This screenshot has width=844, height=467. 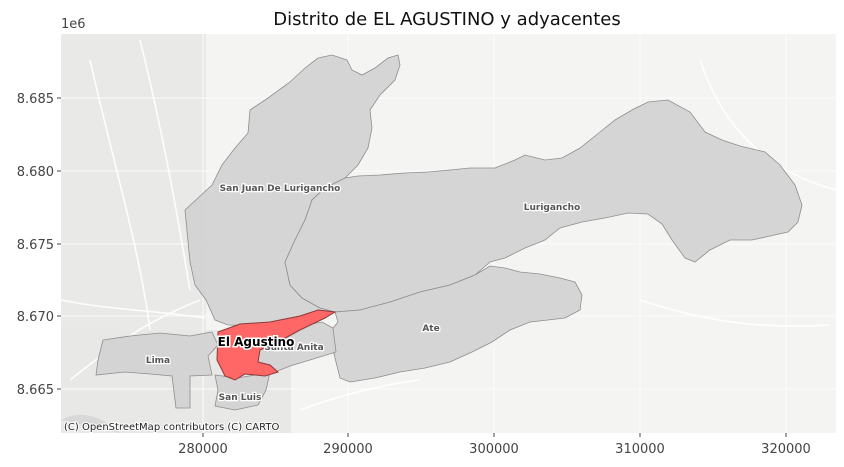 What do you see at coordinates (456, 324) in the screenshot?
I see `district-ate` at bounding box center [456, 324].